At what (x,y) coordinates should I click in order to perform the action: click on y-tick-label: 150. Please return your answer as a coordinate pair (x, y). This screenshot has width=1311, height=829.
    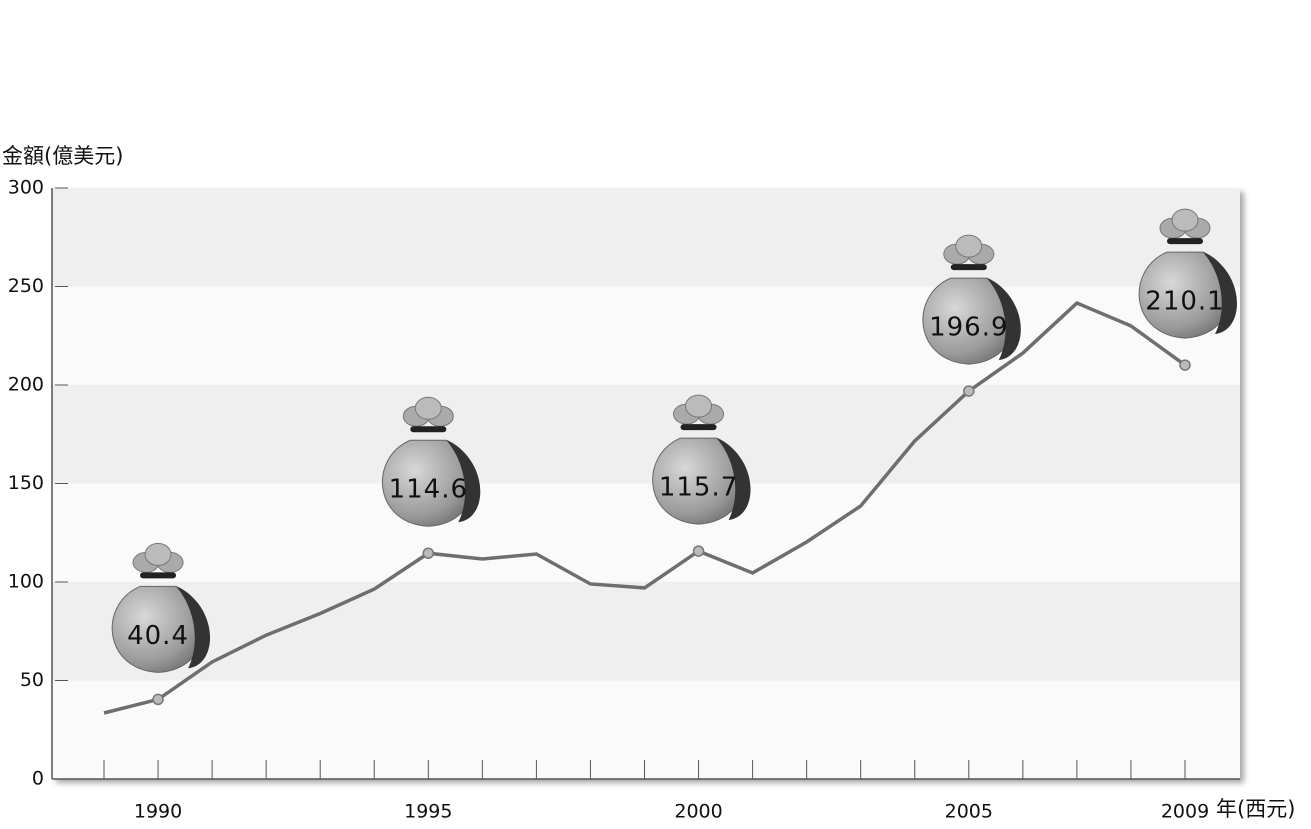
    Looking at the image, I should click on (26, 483).